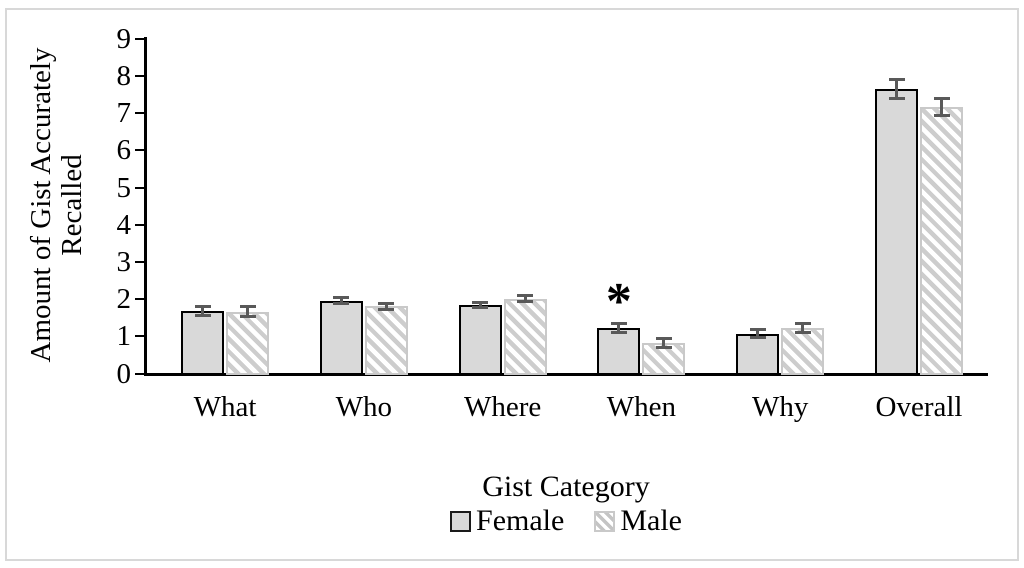  I want to click on y-axis-title-line-1: Amount of Gist Accurately, so click(41, 205).